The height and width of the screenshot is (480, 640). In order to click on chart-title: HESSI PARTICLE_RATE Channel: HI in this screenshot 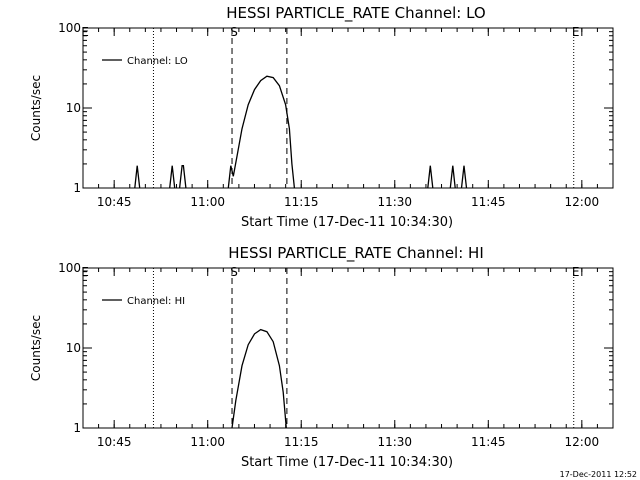, I will do `click(356, 253)`.